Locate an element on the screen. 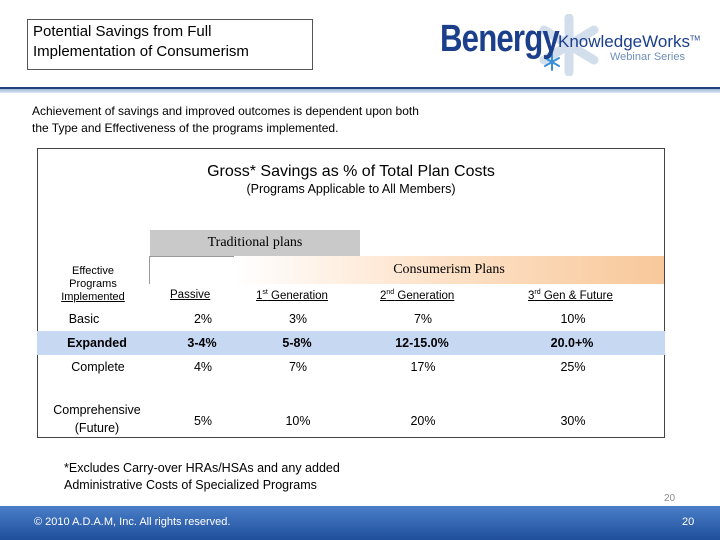  cell-passive: 5% is located at coordinates (203, 421).